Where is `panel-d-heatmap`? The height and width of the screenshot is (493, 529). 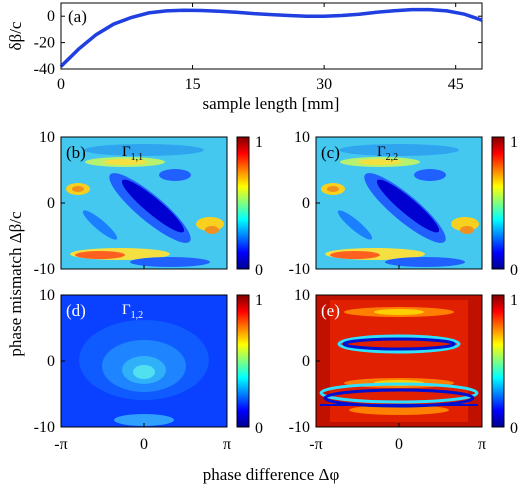 panel-d-heatmap is located at coordinates (144, 373).